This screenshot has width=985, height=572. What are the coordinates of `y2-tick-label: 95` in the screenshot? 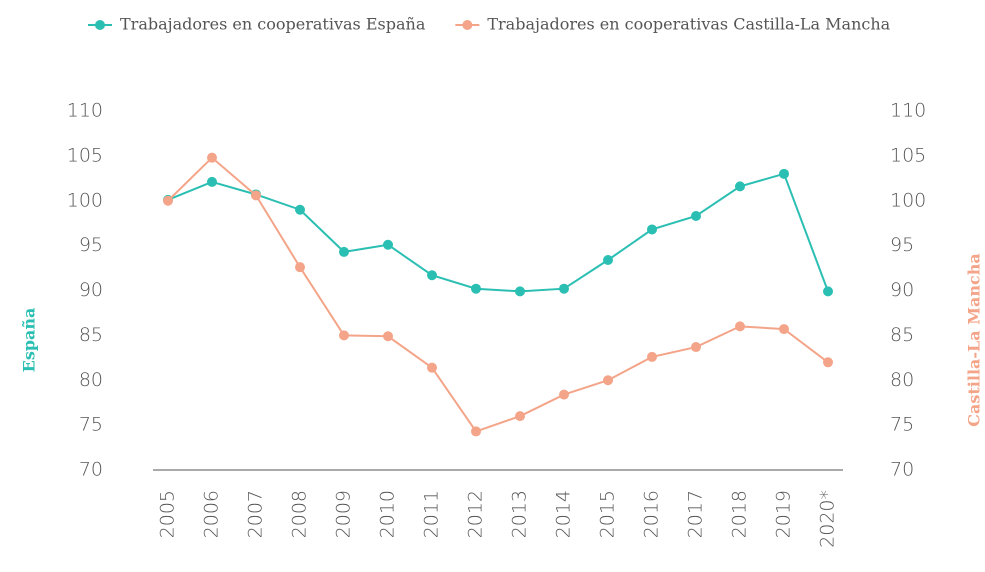 It's located at (902, 245).